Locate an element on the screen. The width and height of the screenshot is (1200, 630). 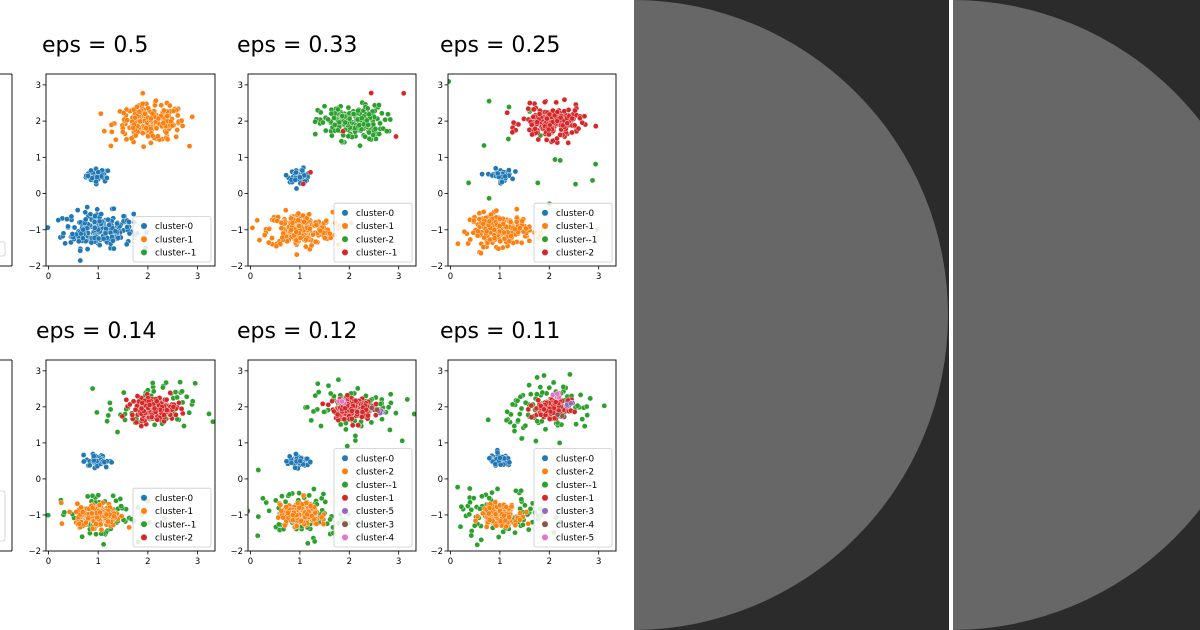
x-tick-label: 0 is located at coordinates (250, 277).